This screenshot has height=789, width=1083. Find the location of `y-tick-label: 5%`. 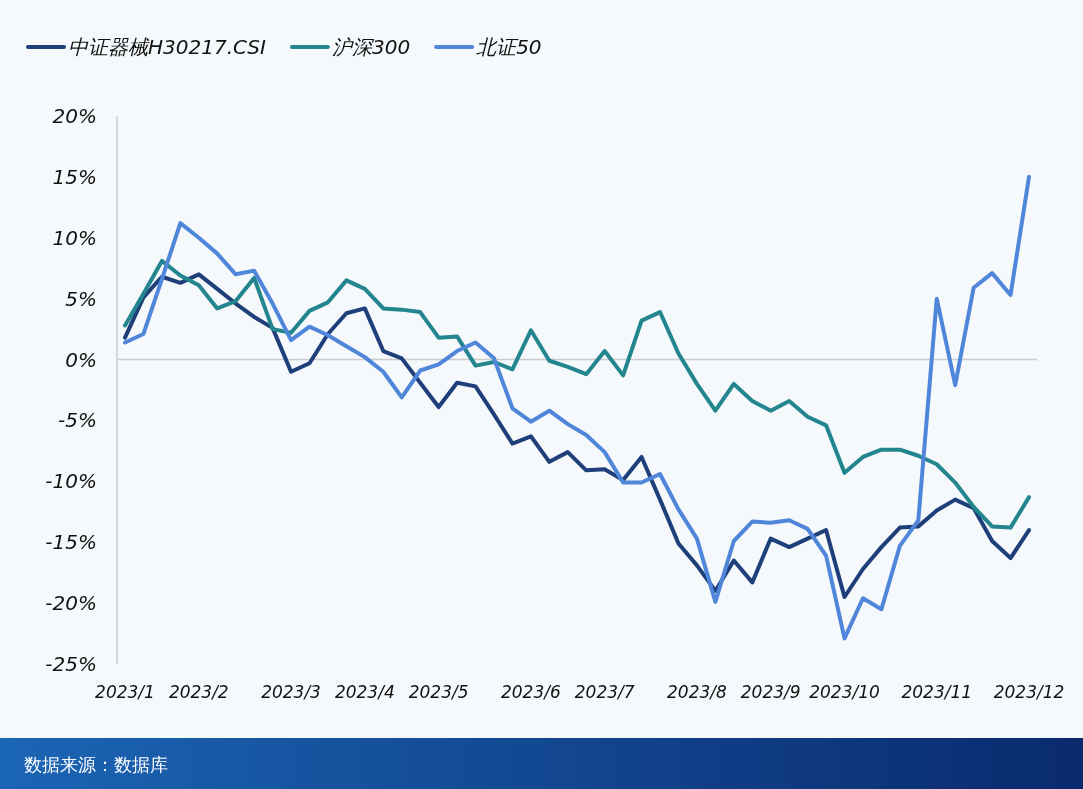

y-tick-label: 5% is located at coordinates (81, 298).